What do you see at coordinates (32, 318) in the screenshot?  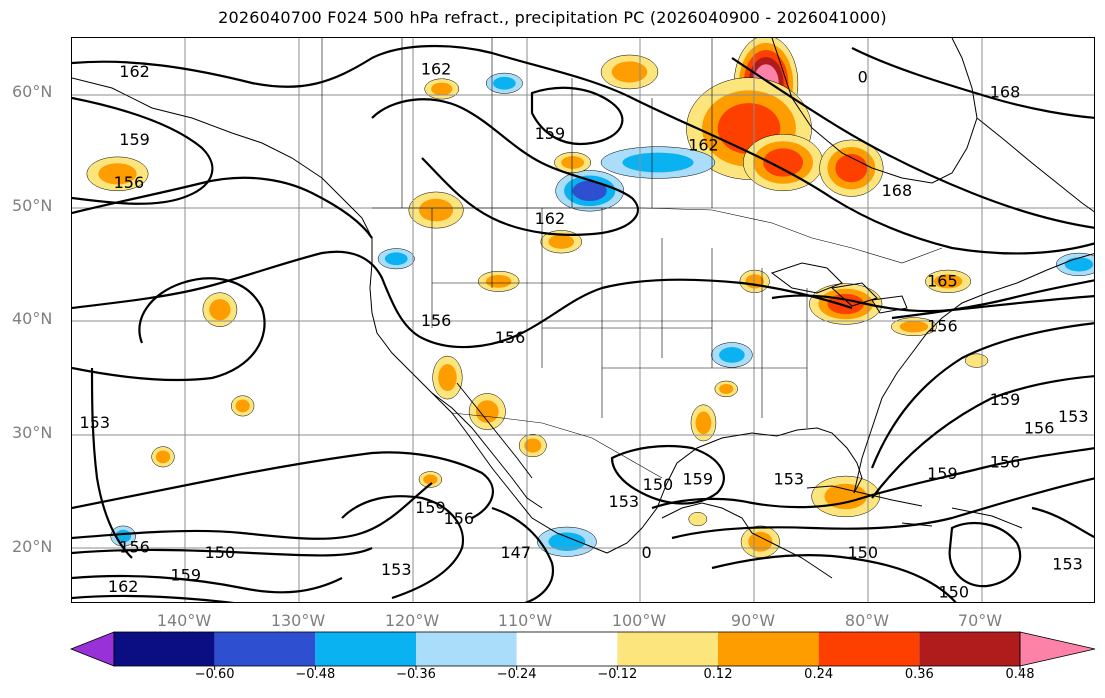 I see `lat-label-40n: 40°N` at bounding box center [32, 318].